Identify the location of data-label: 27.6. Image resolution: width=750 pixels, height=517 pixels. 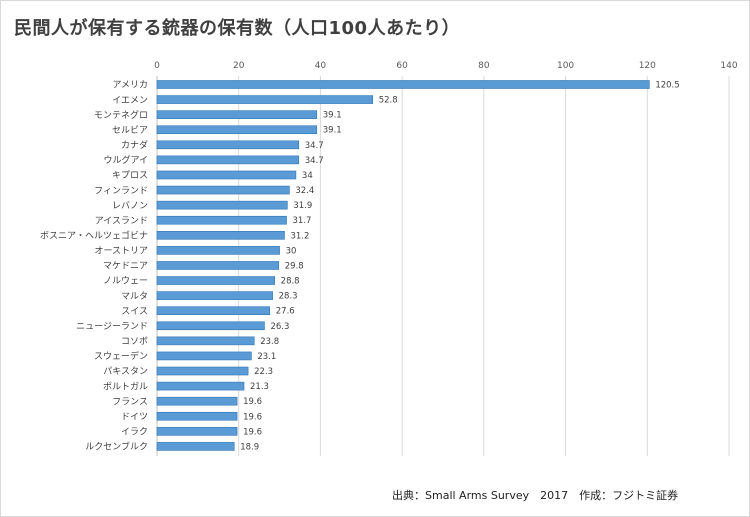
(285, 312).